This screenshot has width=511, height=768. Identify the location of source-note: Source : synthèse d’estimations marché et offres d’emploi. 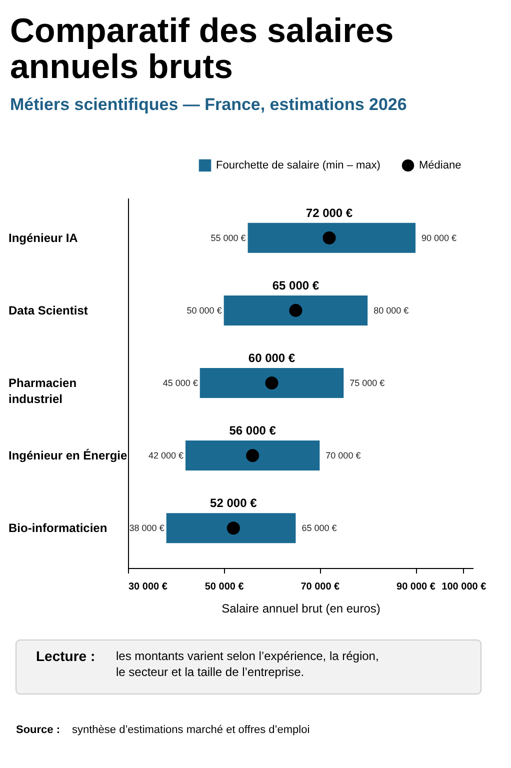
(163, 730).